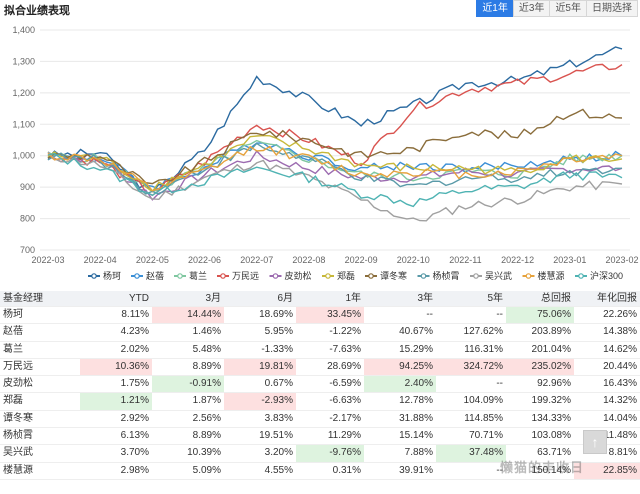 This screenshot has width=640, height=494. I want to click on manager-name: 吴兴武, so click(18, 453).